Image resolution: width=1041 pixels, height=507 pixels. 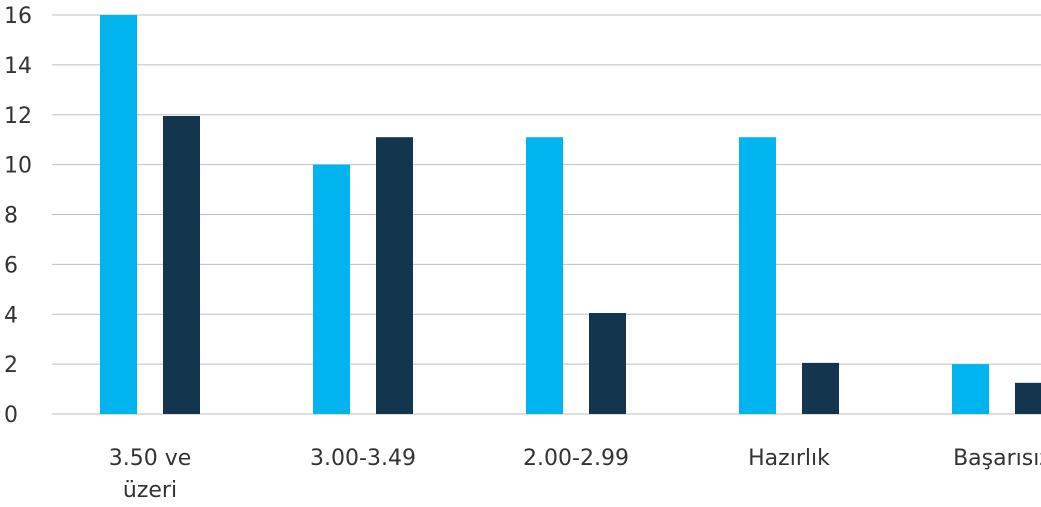 I want to click on y-tick-label: 6, so click(x=11, y=265).